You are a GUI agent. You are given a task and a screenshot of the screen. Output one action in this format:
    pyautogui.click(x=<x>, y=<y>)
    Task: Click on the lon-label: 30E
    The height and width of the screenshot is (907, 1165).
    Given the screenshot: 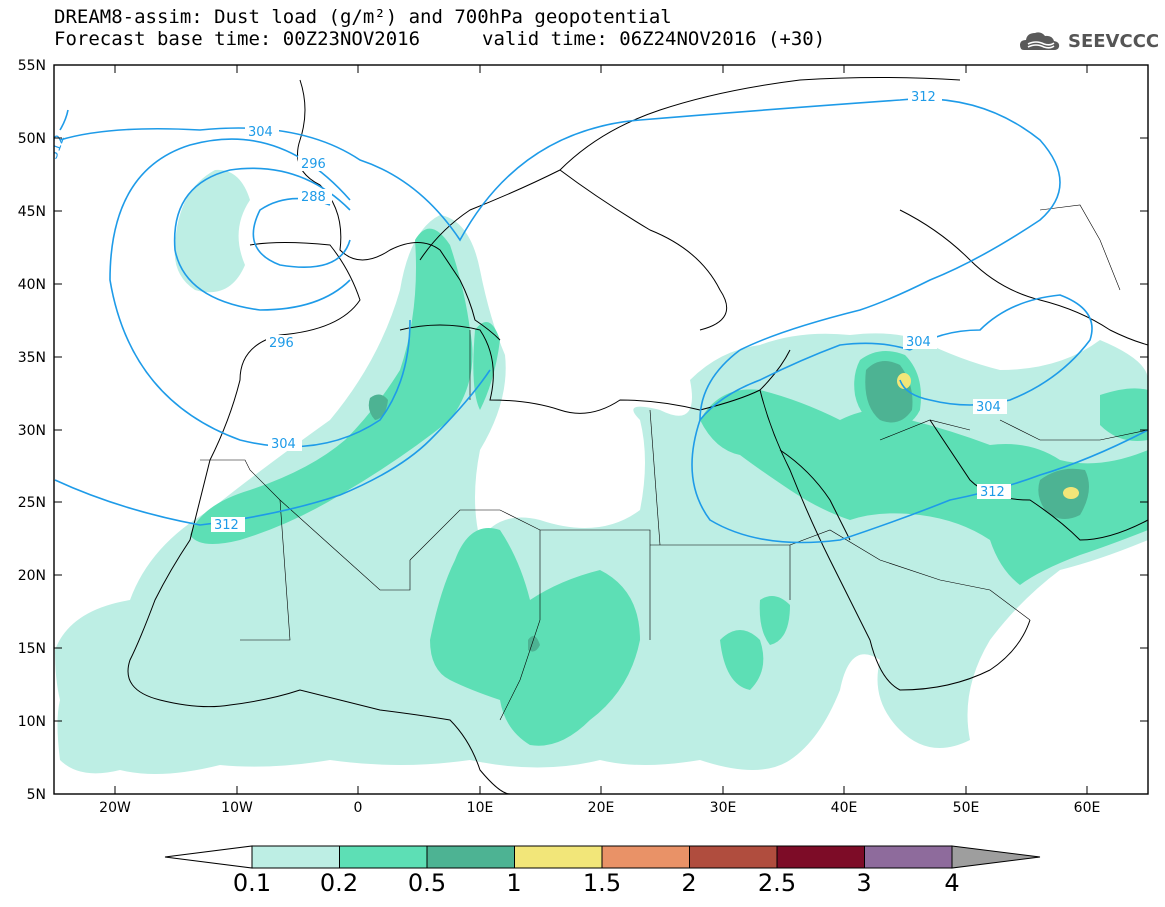 What is the action you would take?
    pyautogui.click(x=723, y=808)
    